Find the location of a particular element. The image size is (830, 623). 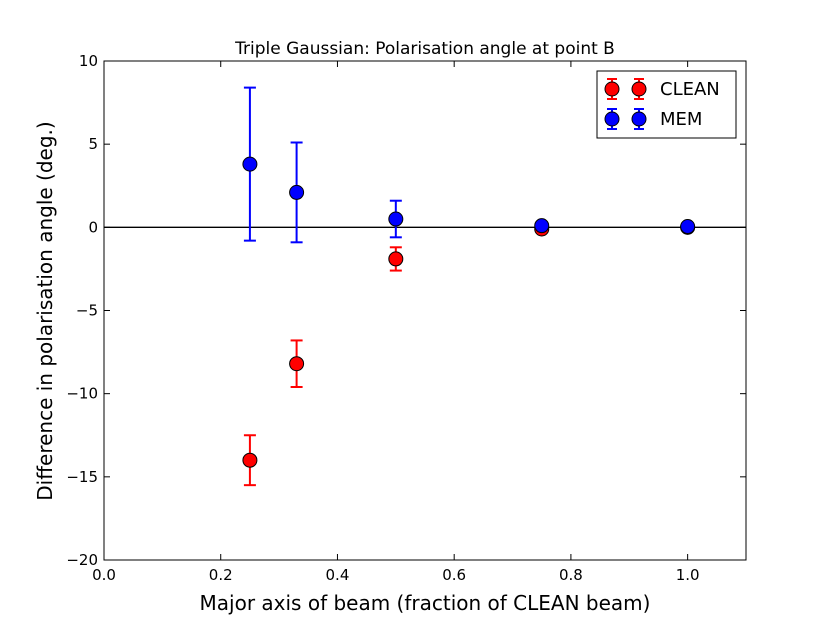

legend-label: MEM is located at coordinates (681, 119).